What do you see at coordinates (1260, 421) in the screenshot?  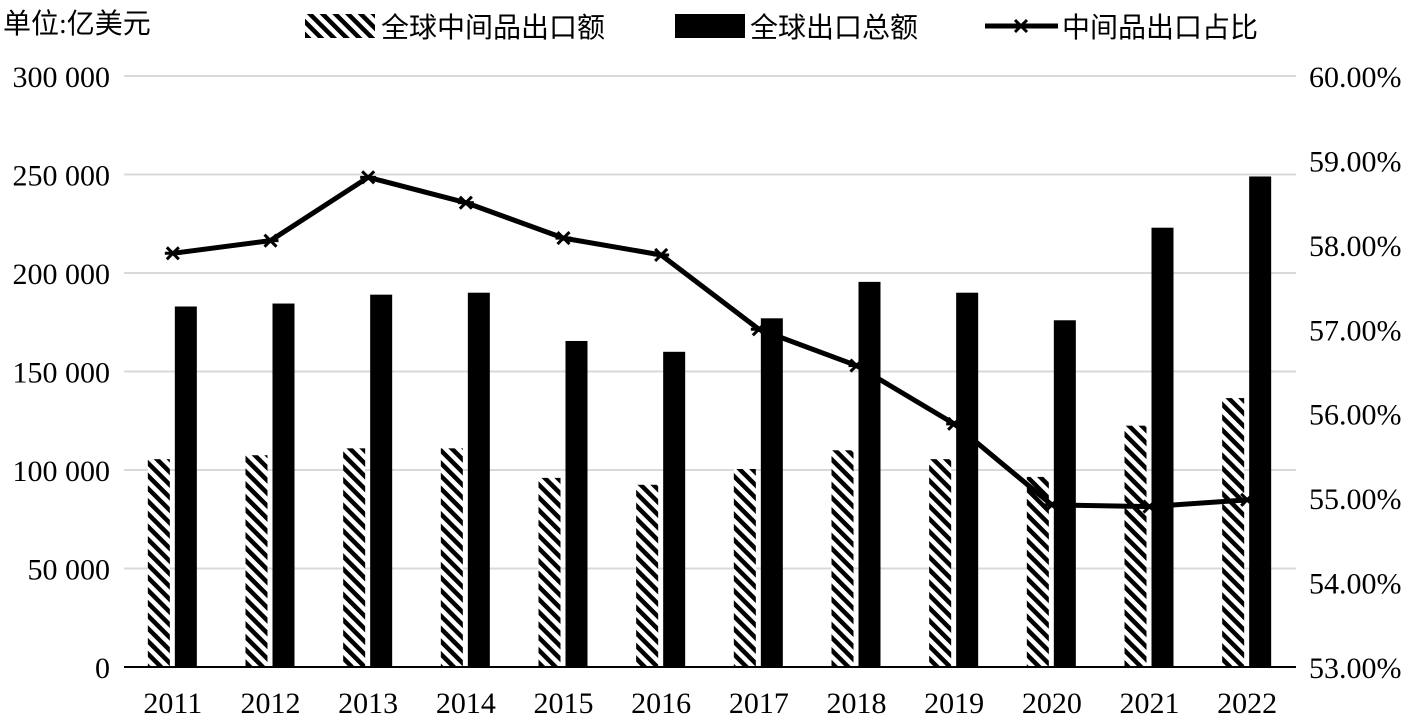 I see `bar-total-2022` at bounding box center [1260, 421].